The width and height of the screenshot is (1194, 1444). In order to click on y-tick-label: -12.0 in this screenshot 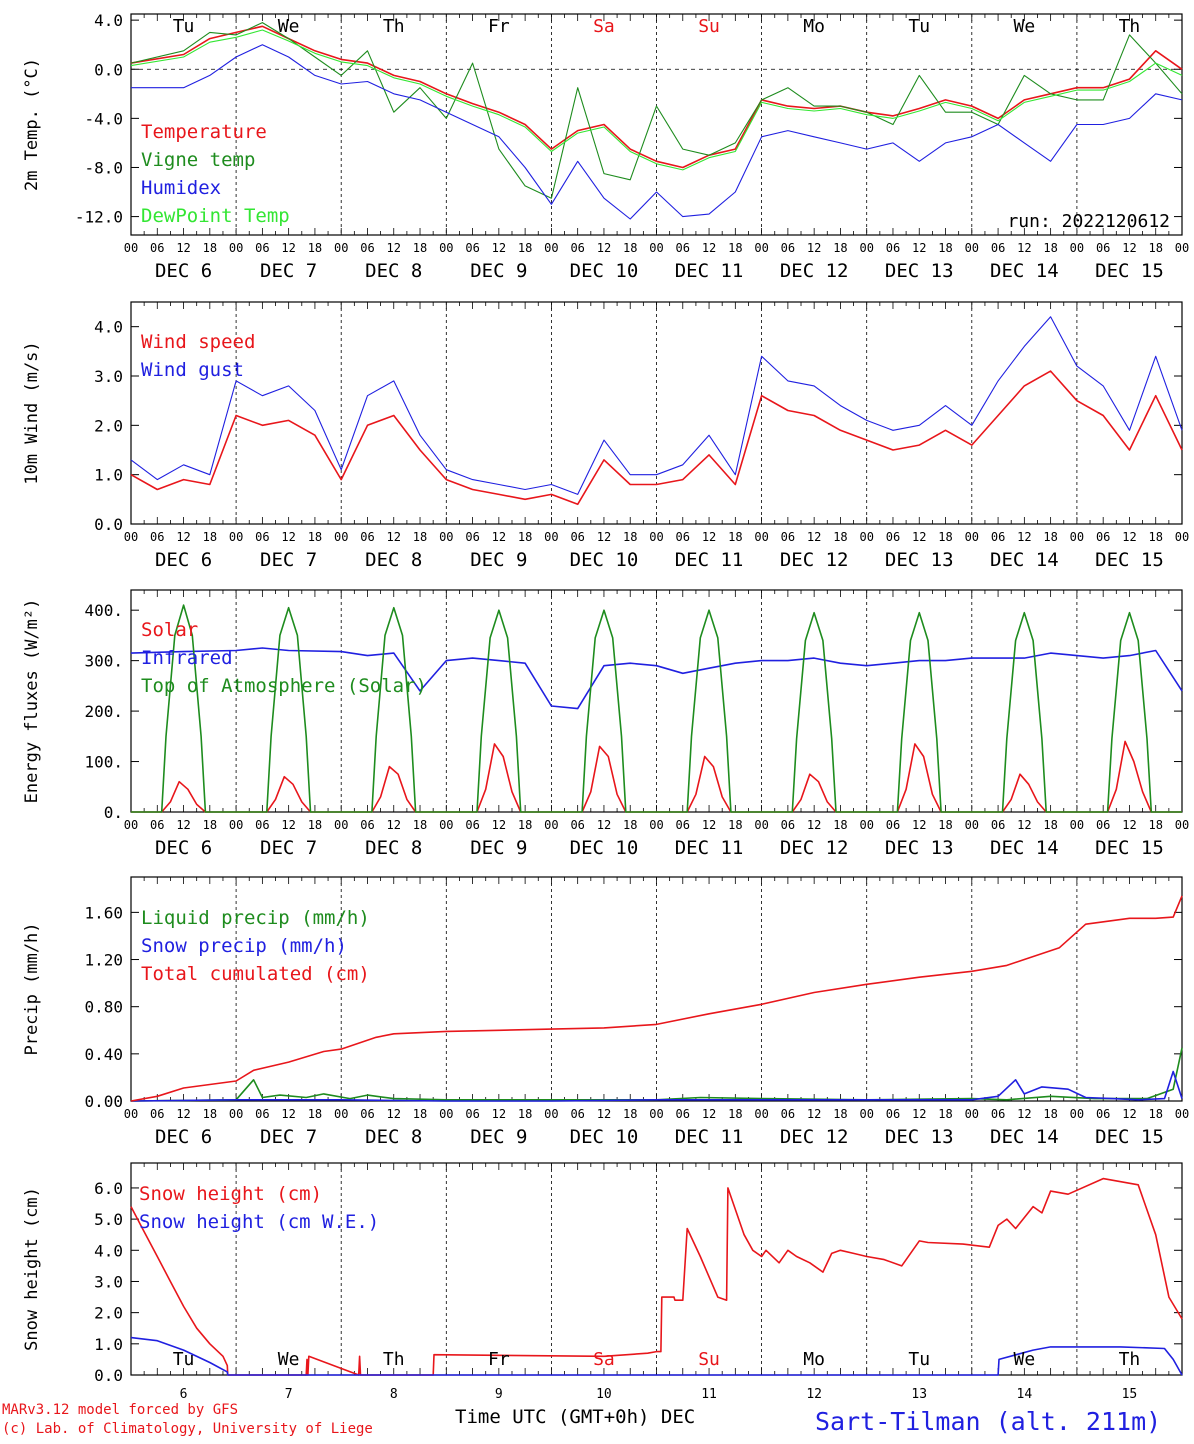, I will do `click(99, 217)`.